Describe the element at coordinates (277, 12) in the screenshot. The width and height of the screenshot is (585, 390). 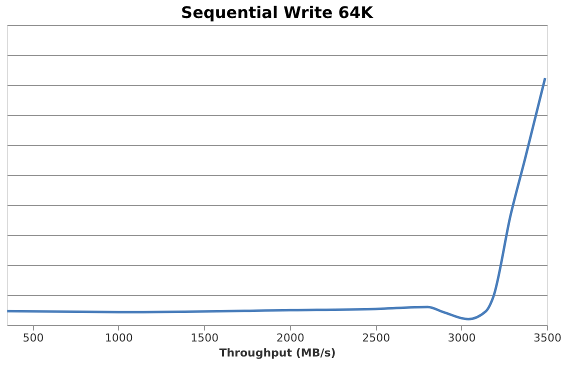
I see `chart-title: Sequential Write 64K` at that location.